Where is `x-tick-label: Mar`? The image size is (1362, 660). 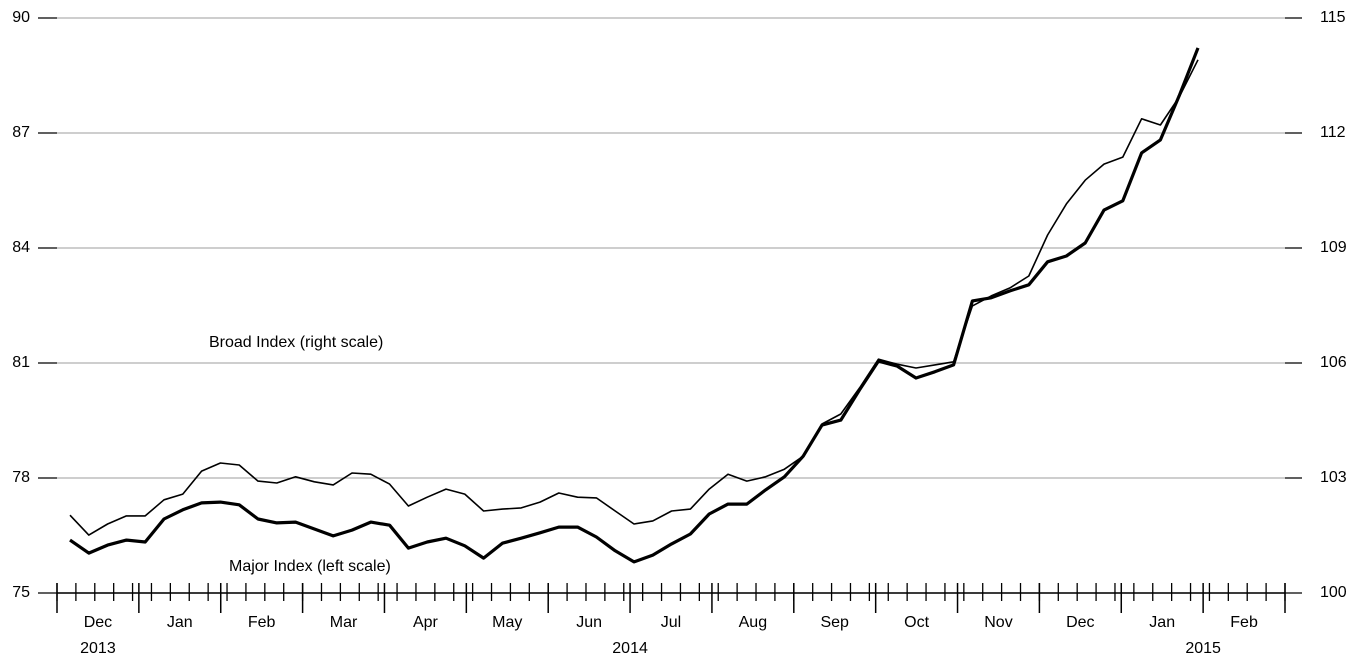
x-tick-label: Mar is located at coordinates (344, 622).